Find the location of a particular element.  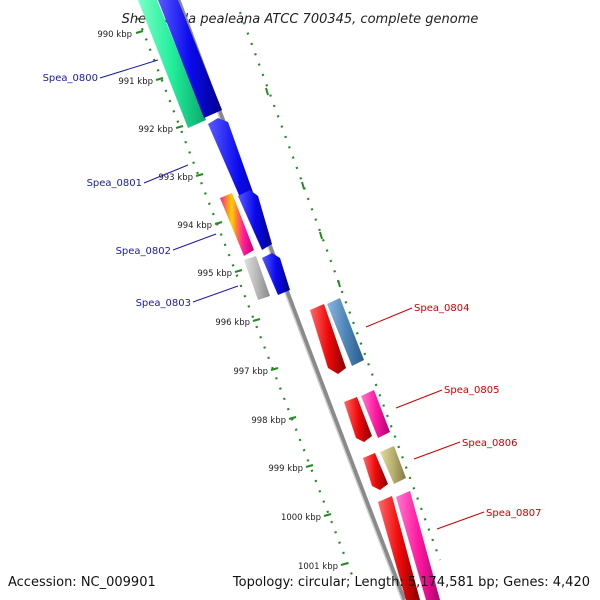

kbp-tick-label: 1001 kbp is located at coordinates (318, 567).